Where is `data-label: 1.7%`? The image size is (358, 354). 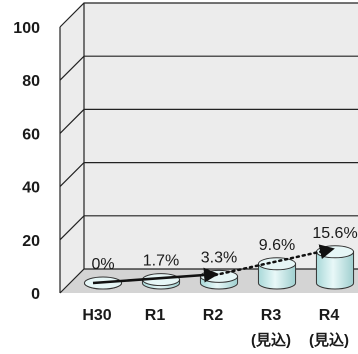 data-label: 1.7% is located at coordinates (161, 261).